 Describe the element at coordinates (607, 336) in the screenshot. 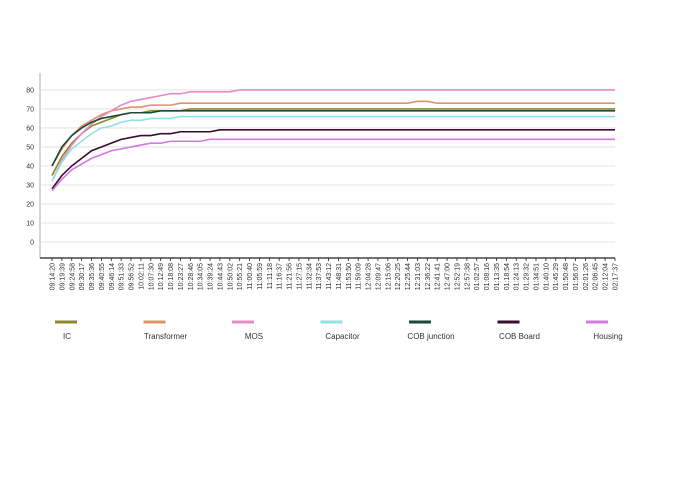

I see `legend-label: Housing` at that location.